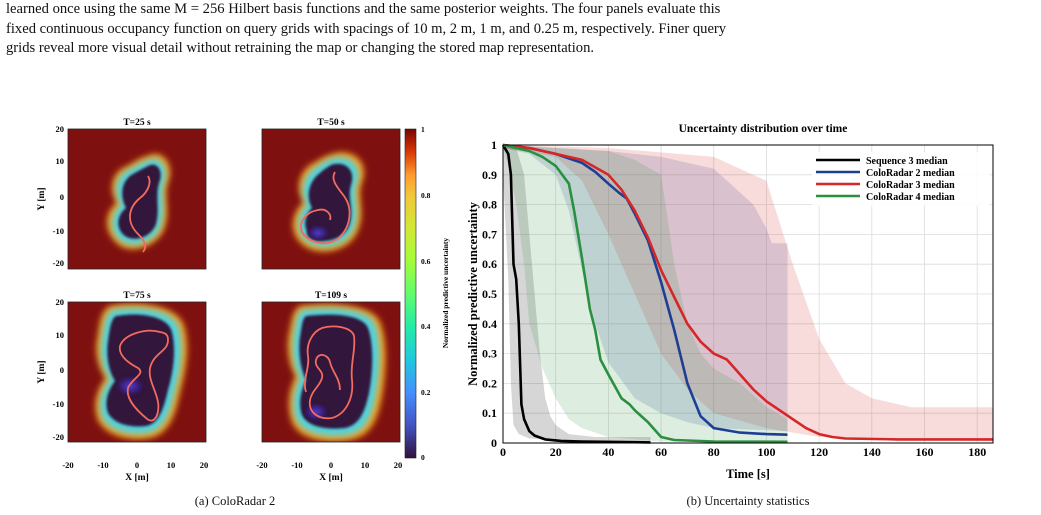 This screenshot has width=1041, height=515. Describe the element at coordinates (426, 326) in the screenshot. I see `colorbar-tick: 0.4` at that location.